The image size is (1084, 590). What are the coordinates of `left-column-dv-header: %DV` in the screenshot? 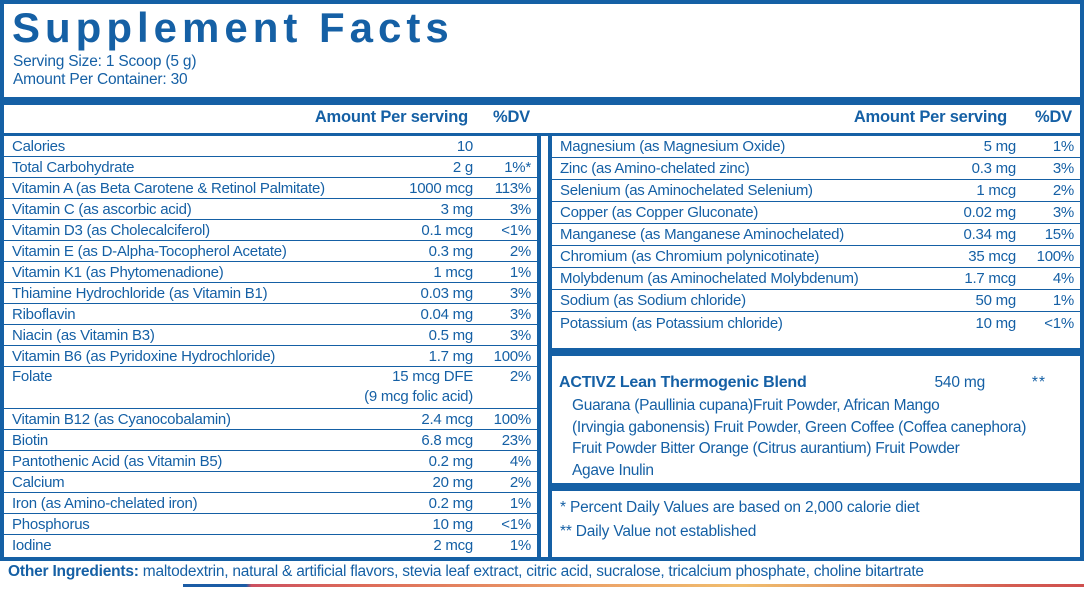 It's located at (511, 117).